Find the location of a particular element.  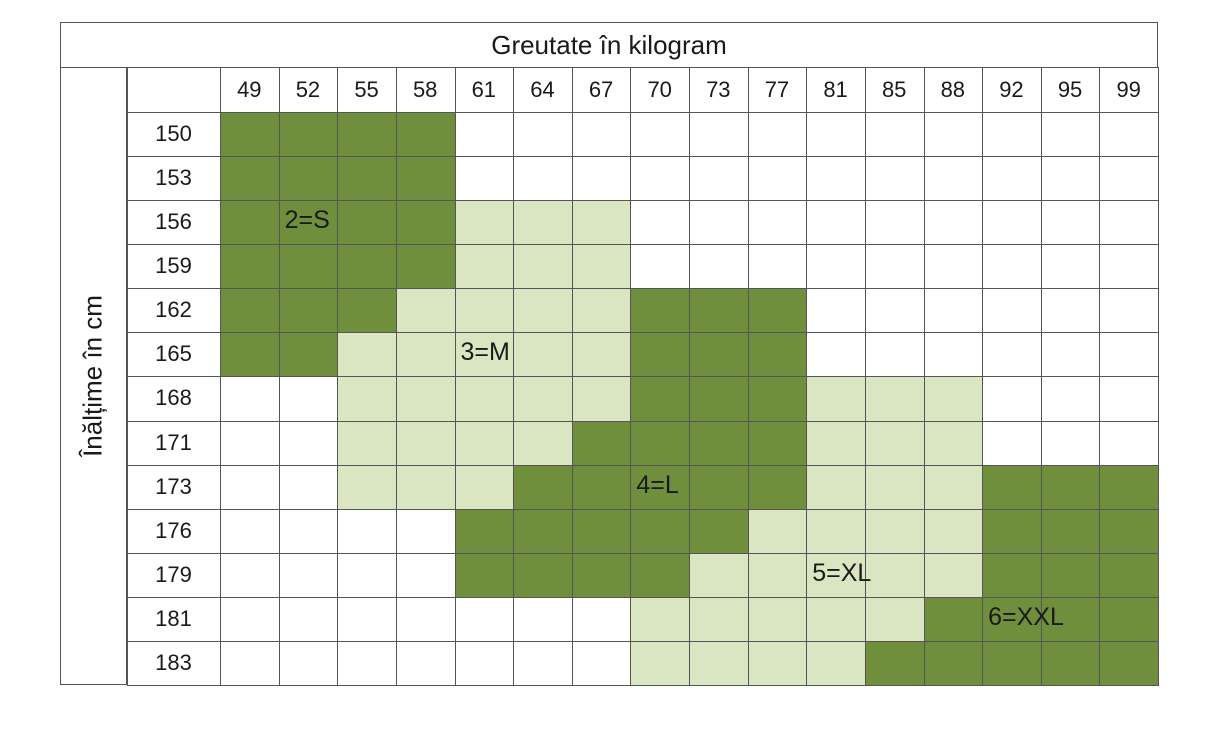

column-header-label: 70 is located at coordinates (659, 89).